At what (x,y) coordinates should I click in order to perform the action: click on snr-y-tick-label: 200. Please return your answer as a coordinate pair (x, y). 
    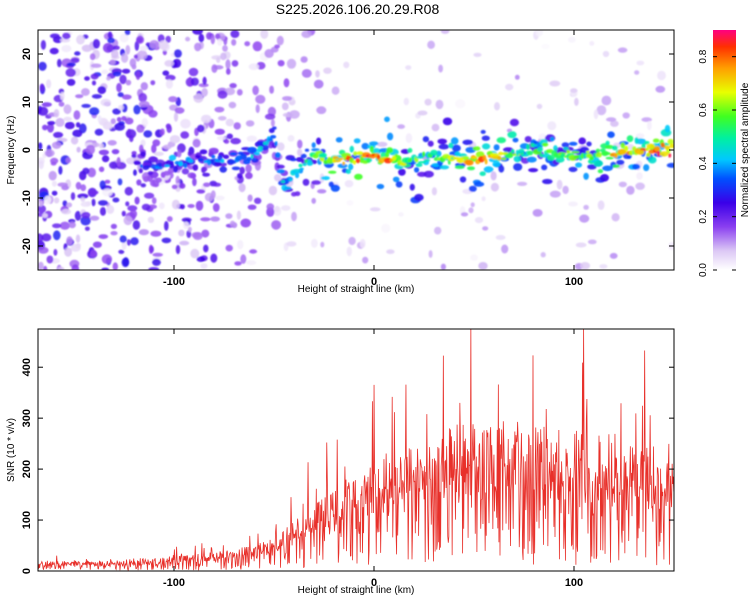
    Looking at the image, I should click on (27, 469).